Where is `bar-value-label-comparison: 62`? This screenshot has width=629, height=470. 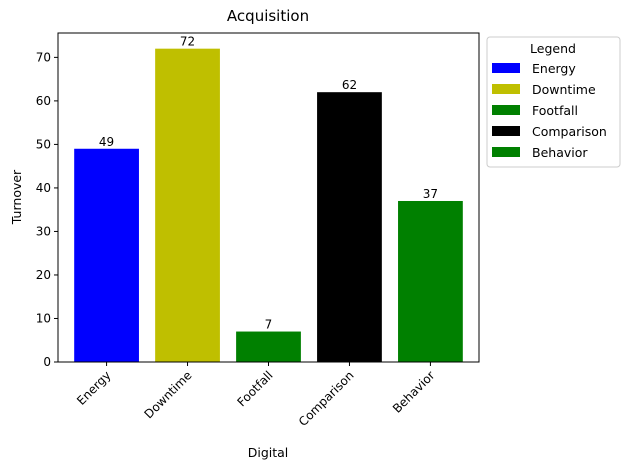
bar-value-label-comparison: 62 is located at coordinates (349, 85).